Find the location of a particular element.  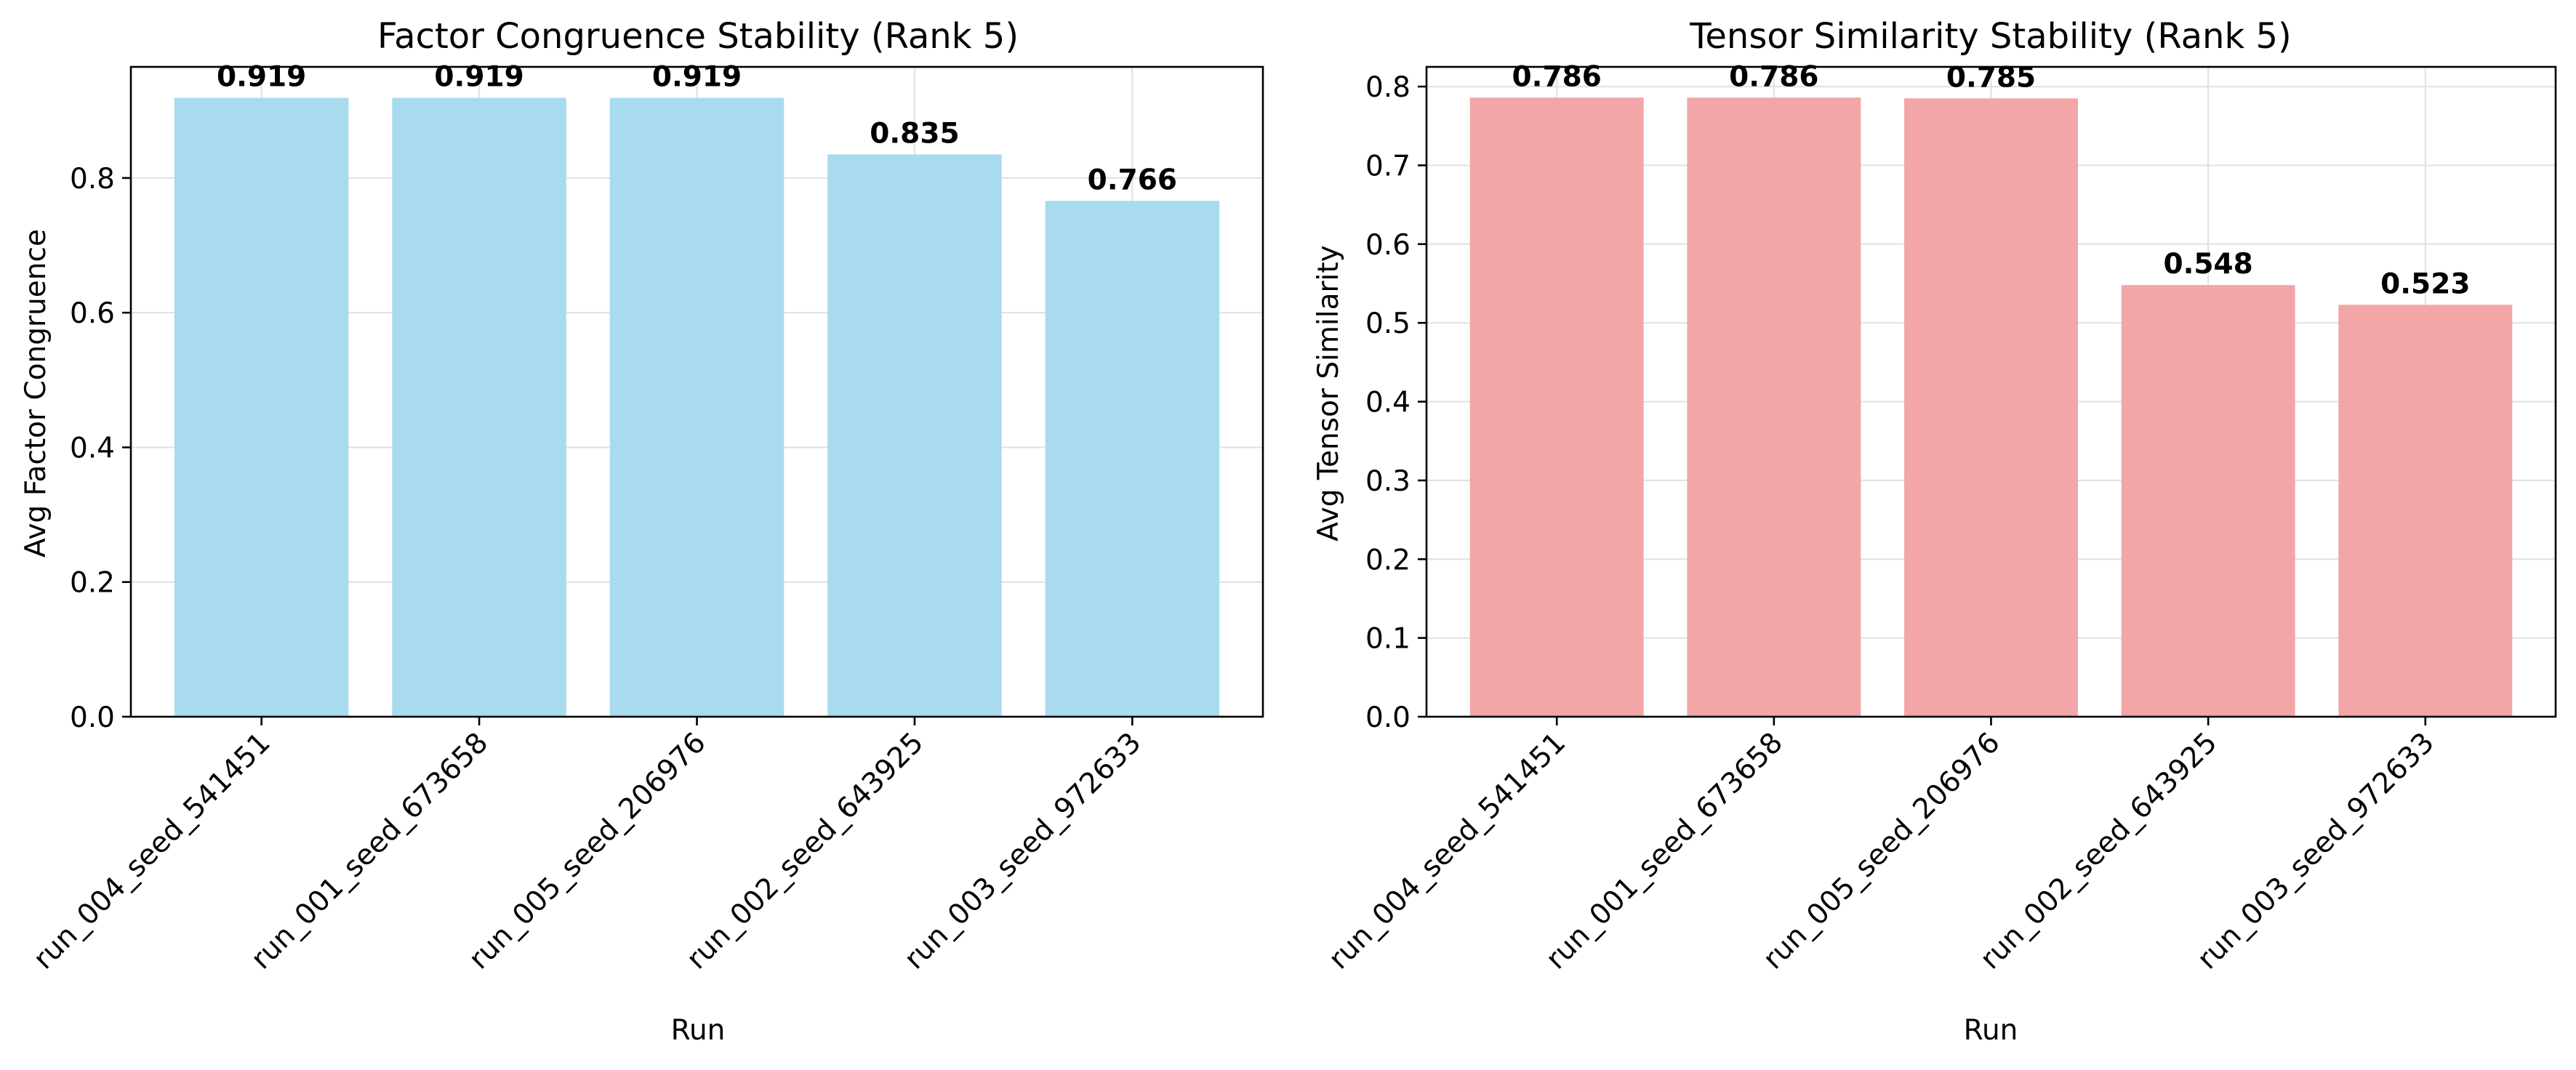

y-axis-label: Avg Tensor Similarity is located at coordinates (1329, 393).